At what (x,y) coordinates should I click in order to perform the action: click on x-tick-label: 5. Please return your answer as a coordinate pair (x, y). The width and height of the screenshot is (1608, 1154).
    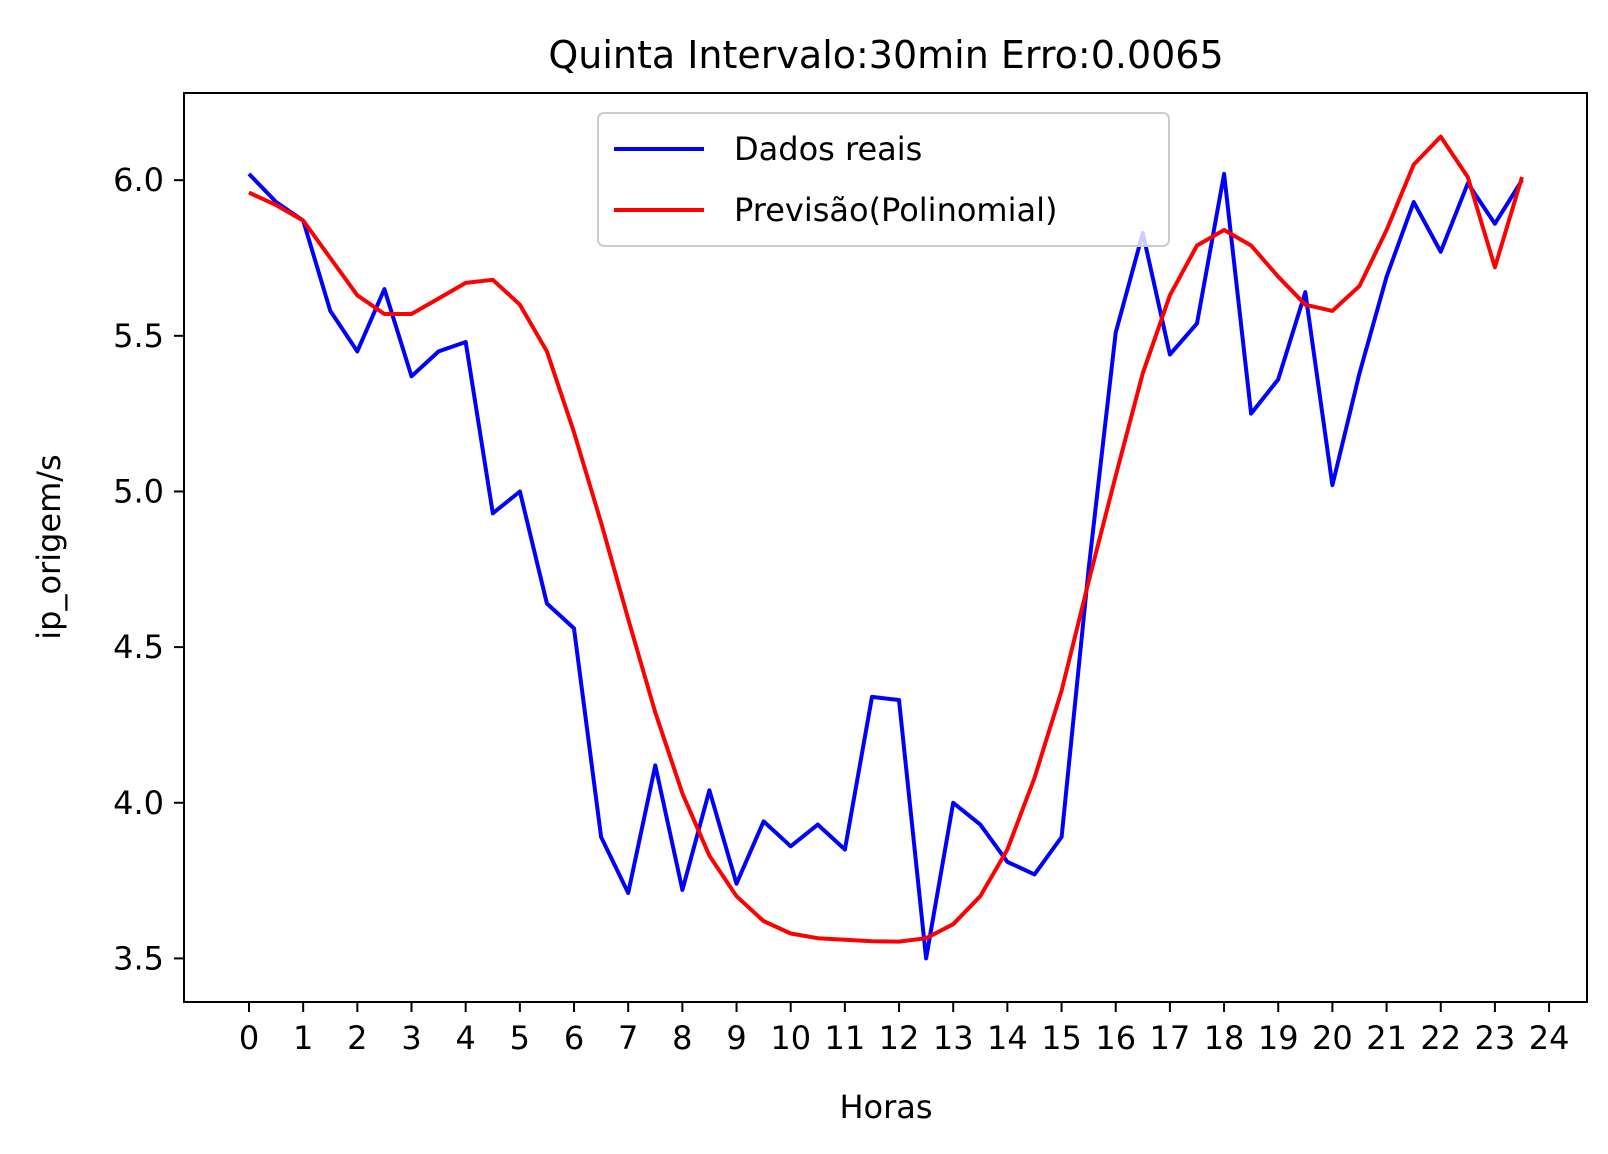
    Looking at the image, I should click on (520, 1038).